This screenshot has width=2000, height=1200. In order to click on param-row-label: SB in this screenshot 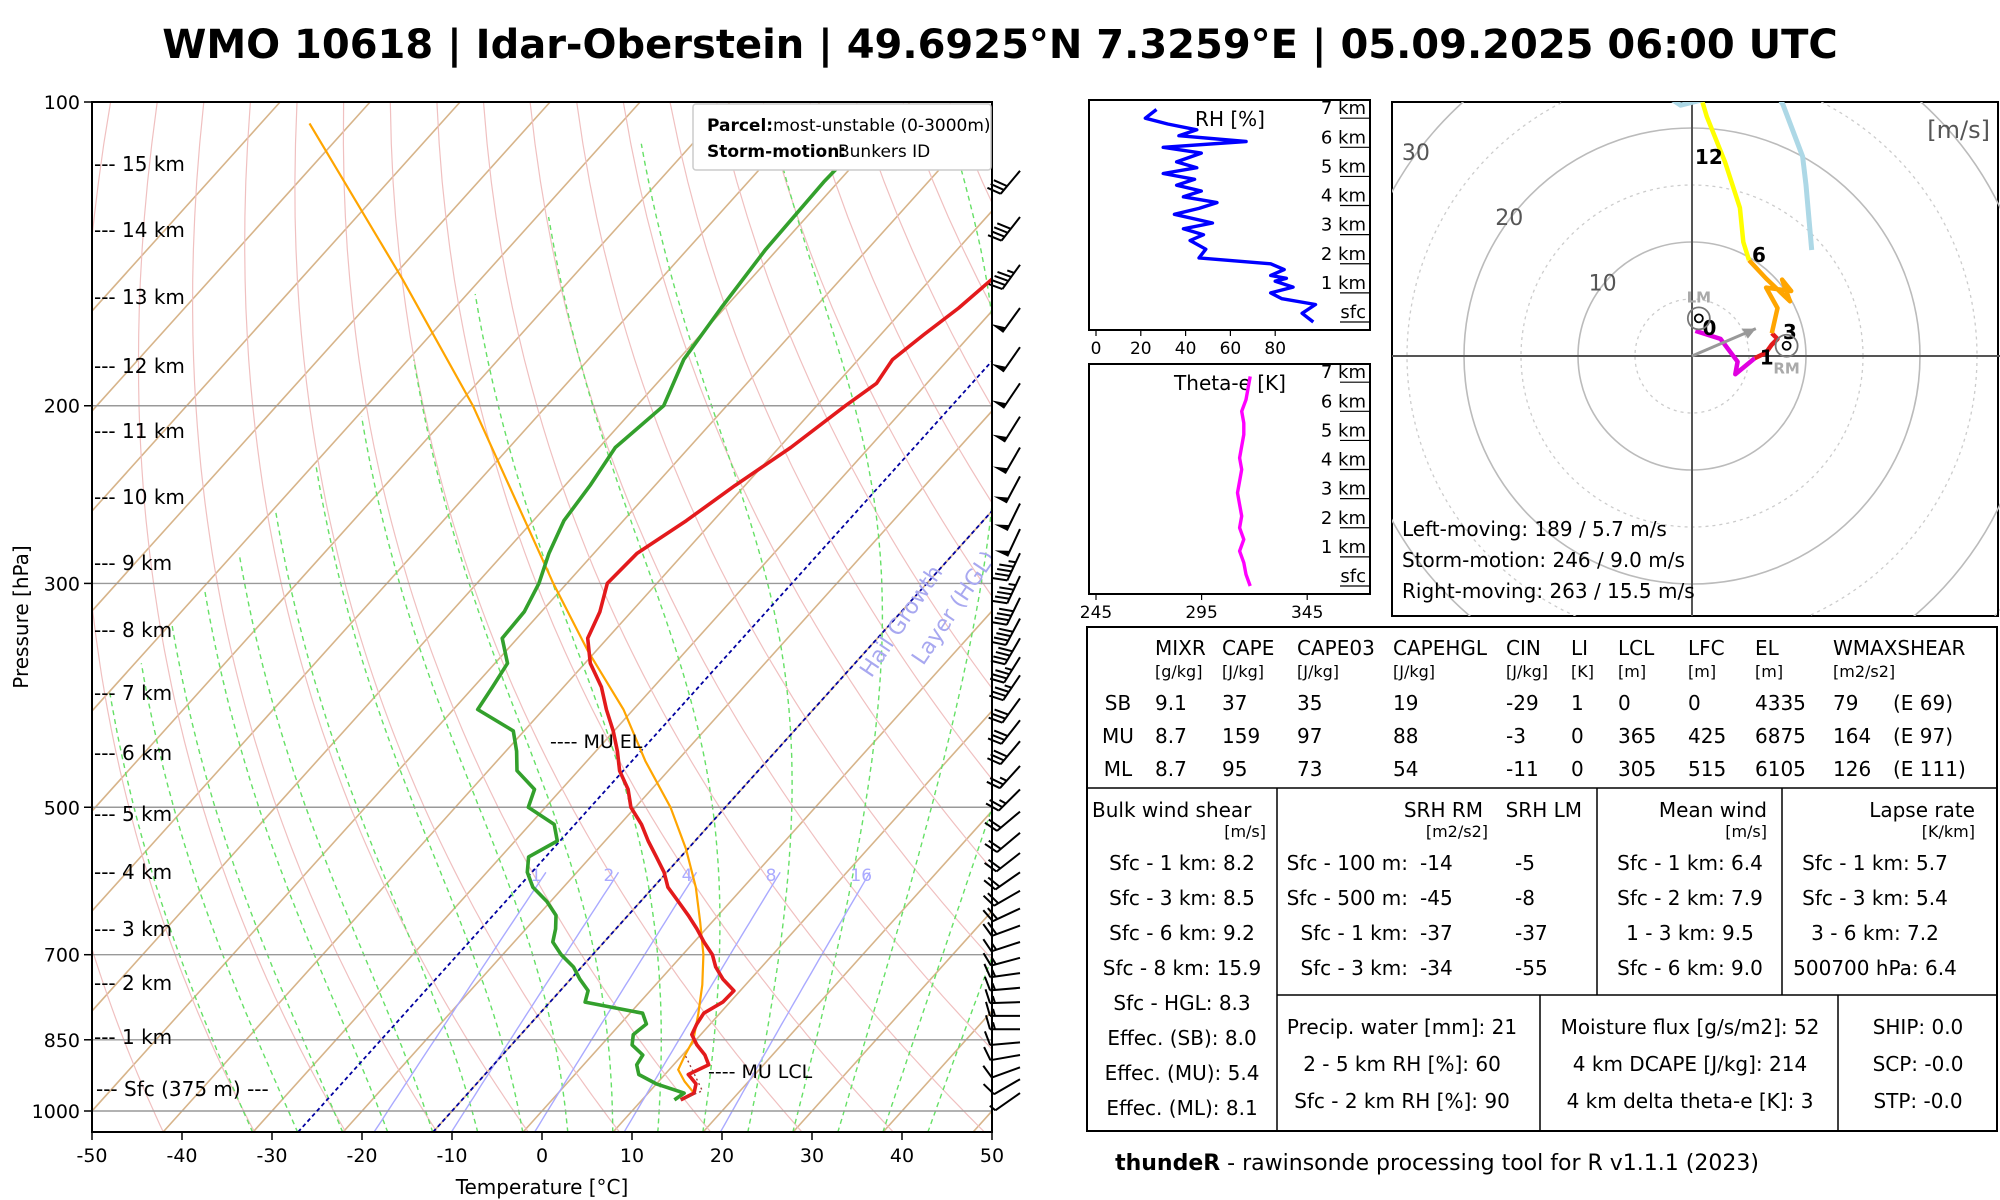, I will do `click(1118, 703)`.